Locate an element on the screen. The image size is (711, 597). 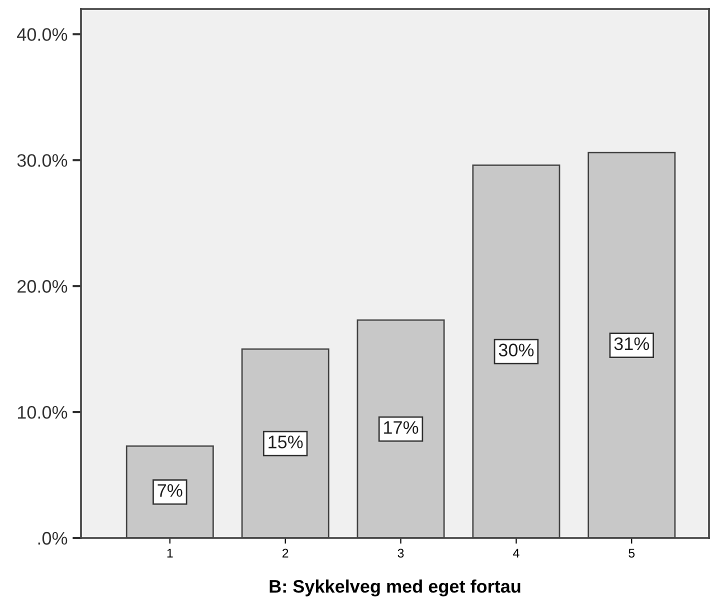
x-axis-title: B: Sykkelveg med eget fortau is located at coordinates (395, 588).